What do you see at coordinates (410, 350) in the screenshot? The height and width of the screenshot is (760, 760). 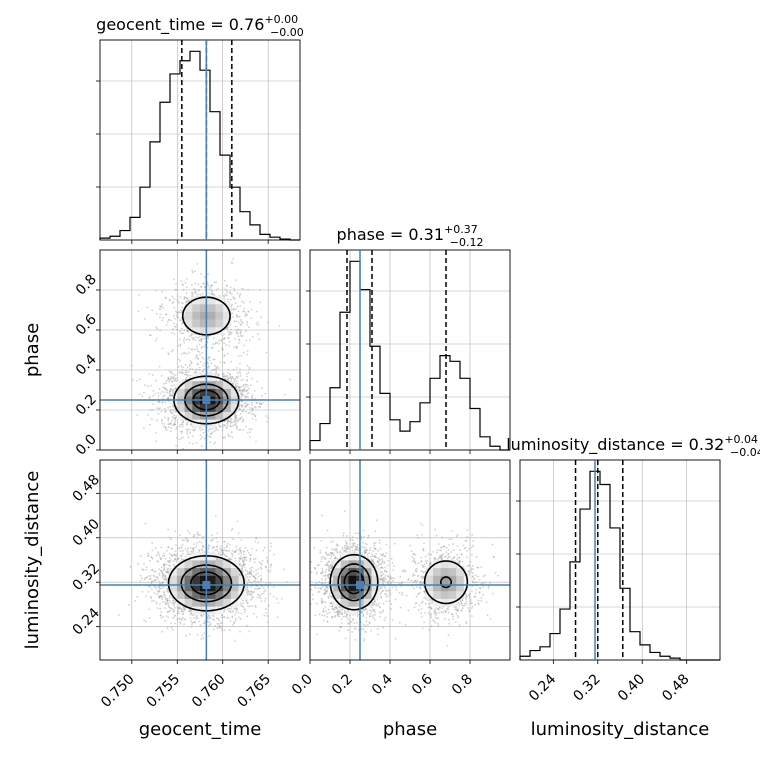 I see `axes-frame` at bounding box center [410, 350].